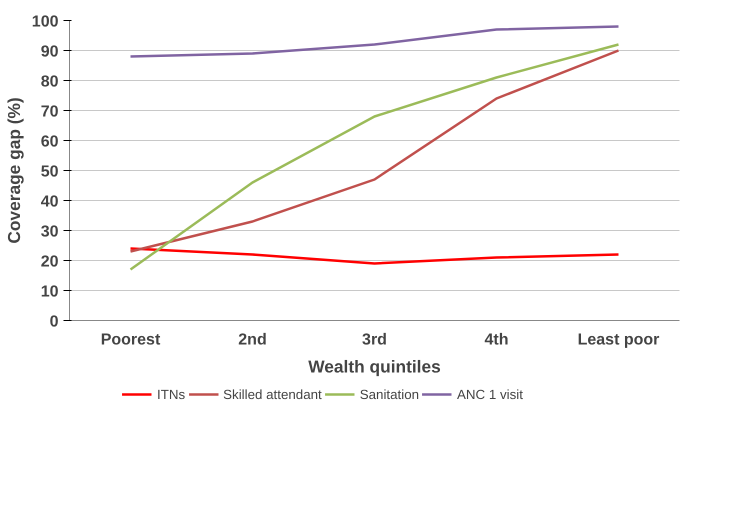 The image size is (745, 518). What do you see at coordinates (130, 340) in the screenshot?
I see `x-tick-label: Poorest` at bounding box center [130, 340].